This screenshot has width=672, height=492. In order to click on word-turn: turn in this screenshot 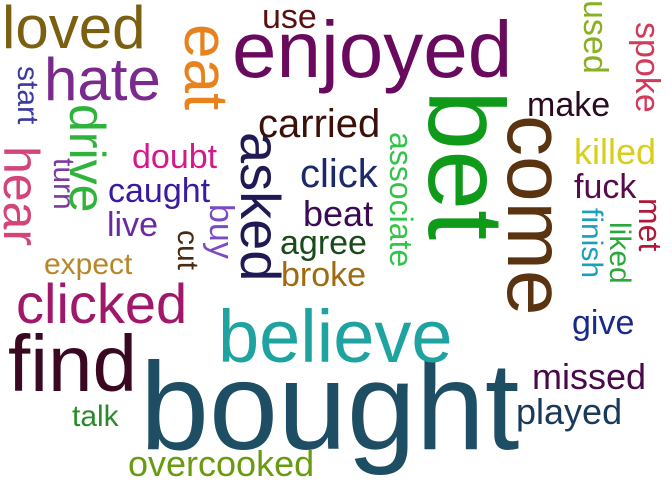, I will do `click(63, 184)`.